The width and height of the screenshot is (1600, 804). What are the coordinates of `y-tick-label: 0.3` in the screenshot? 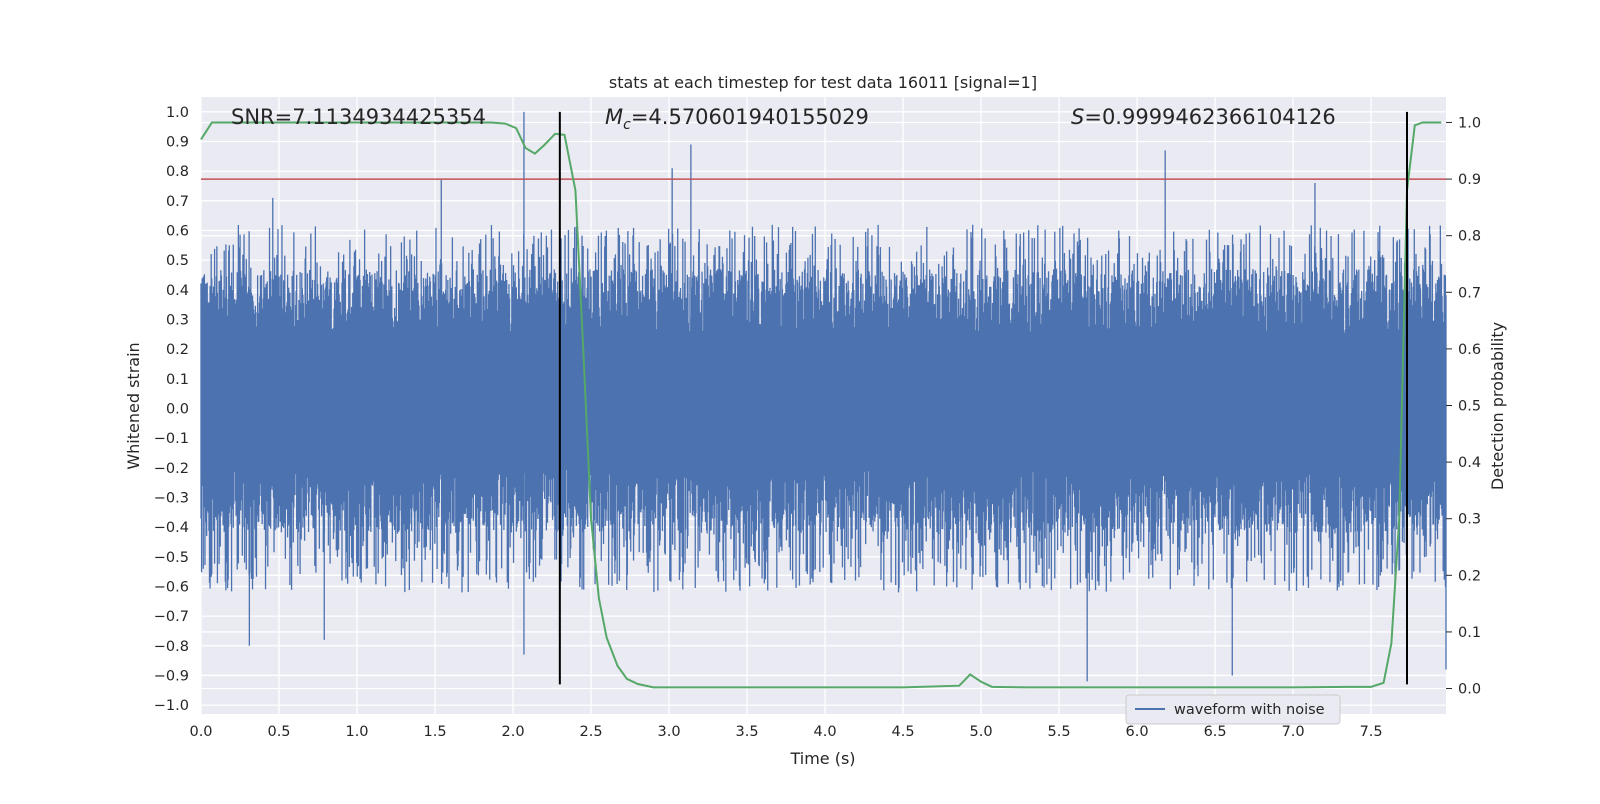 It's located at (177, 320).